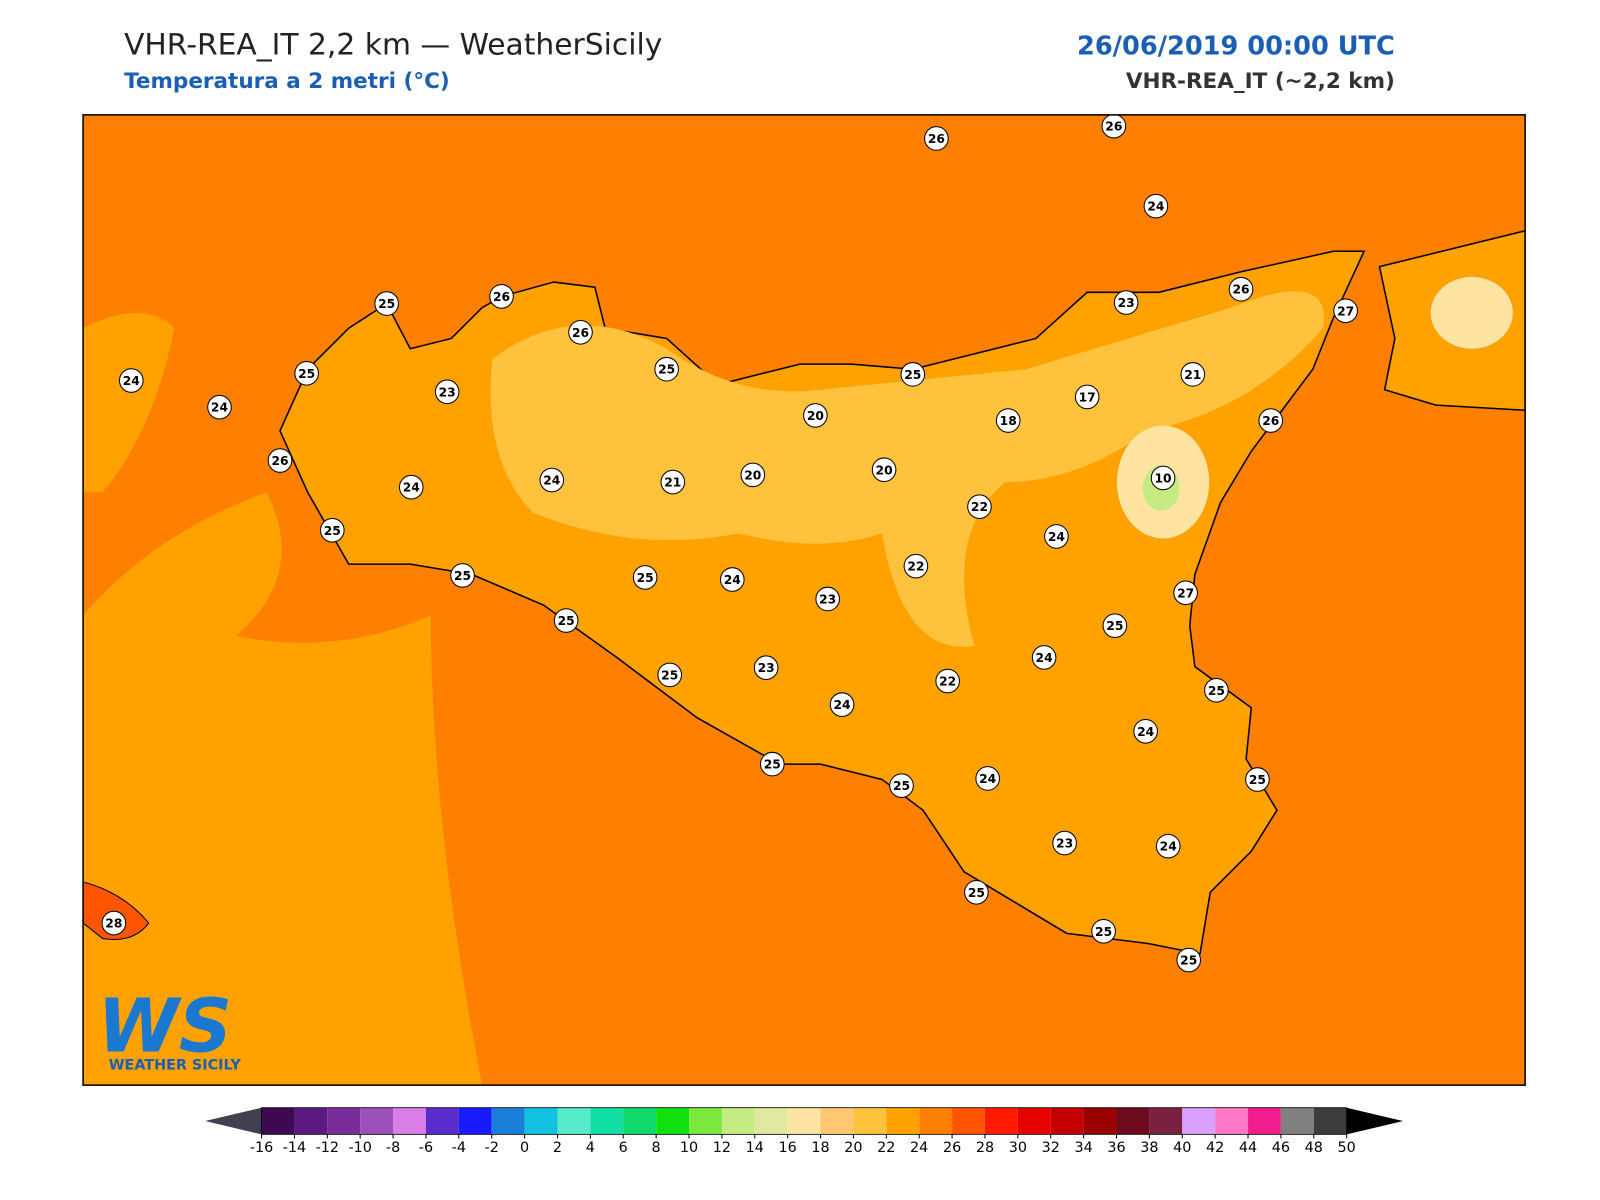 Image resolution: width=1600 pixels, height=1200 pixels. I want to click on colorbar-tick-label: -16, so click(261, 1148).